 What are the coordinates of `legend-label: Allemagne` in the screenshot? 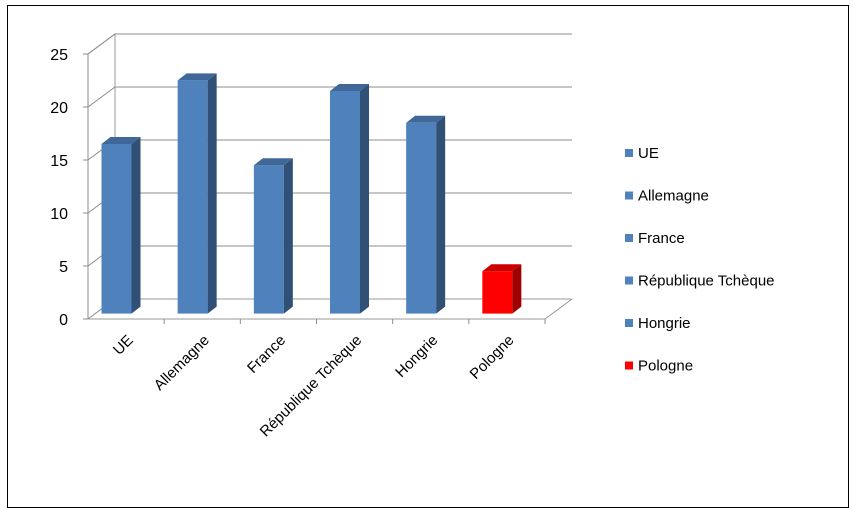 It's located at (673, 196).